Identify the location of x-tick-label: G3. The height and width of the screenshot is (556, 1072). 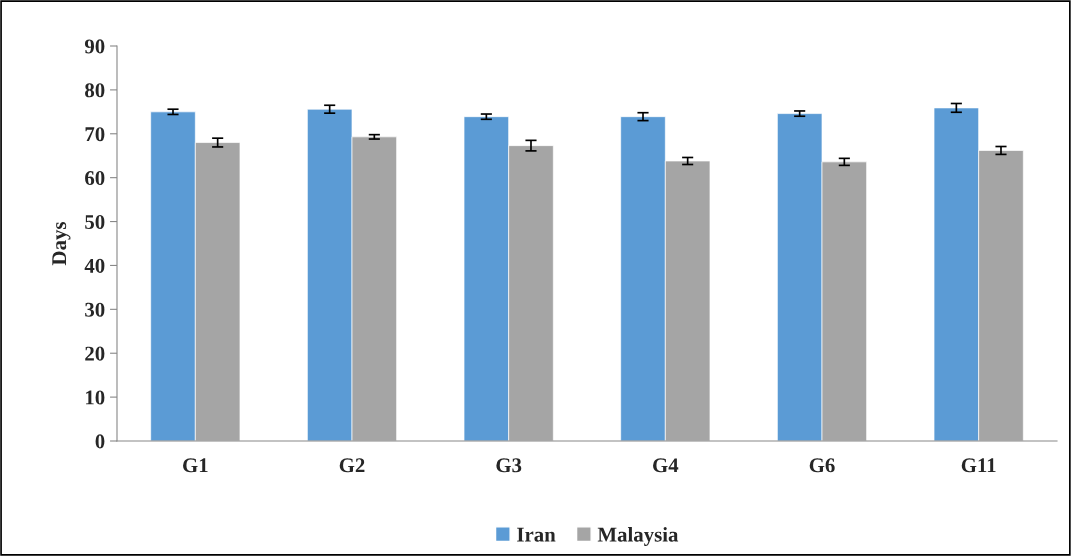
(509, 465).